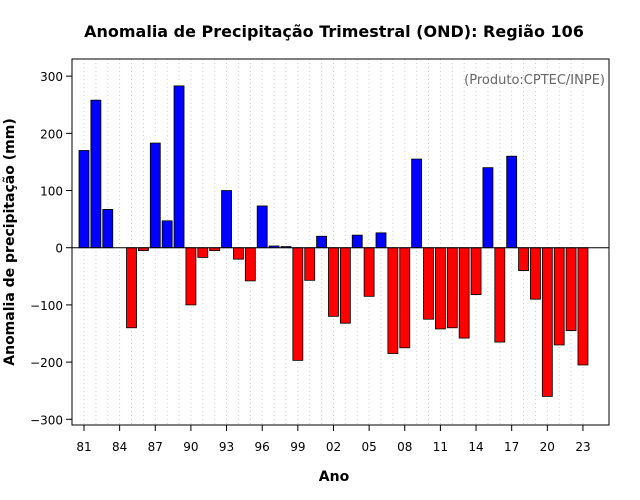  I want to click on bar-1989, so click(179, 167).